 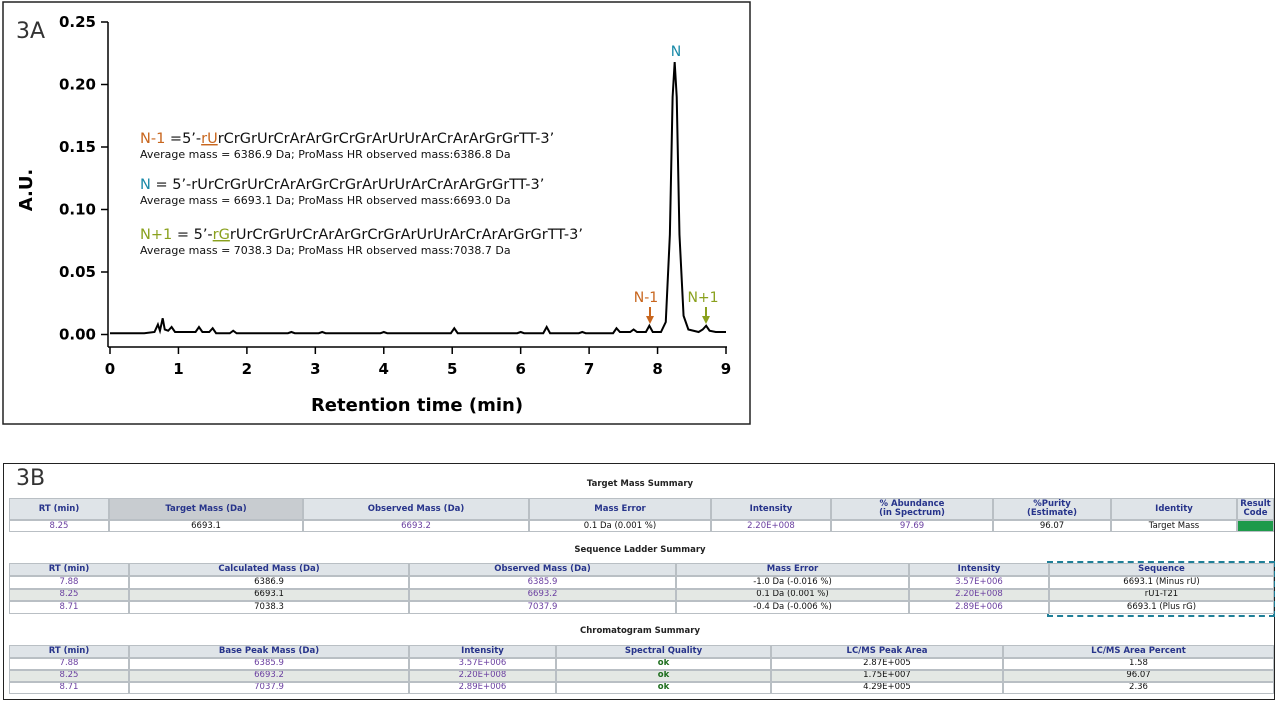 What do you see at coordinates (417, 405) in the screenshot?
I see `x-axis-label: Retention time (min)` at bounding box center [417, 405].